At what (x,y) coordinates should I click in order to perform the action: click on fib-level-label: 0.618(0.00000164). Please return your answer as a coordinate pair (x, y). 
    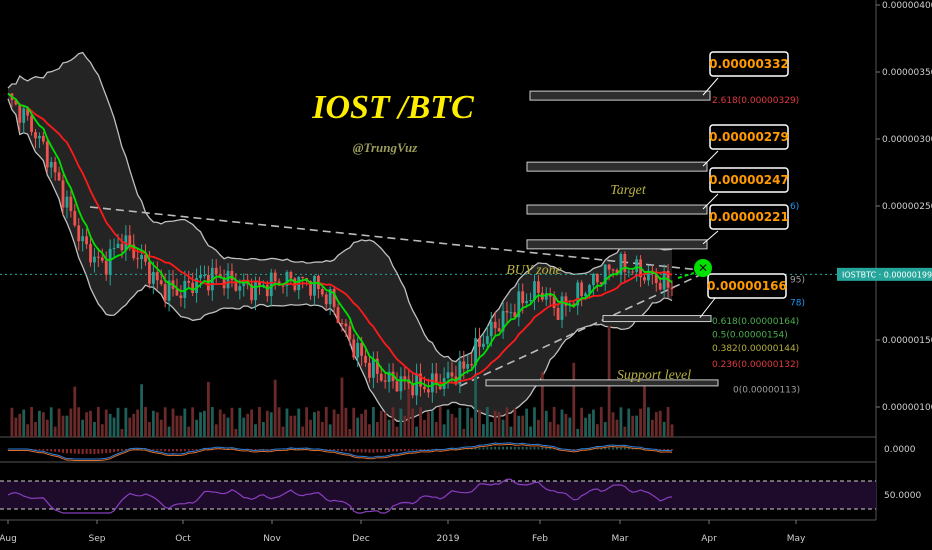
    Looking at the image, I should click on (755, 322).